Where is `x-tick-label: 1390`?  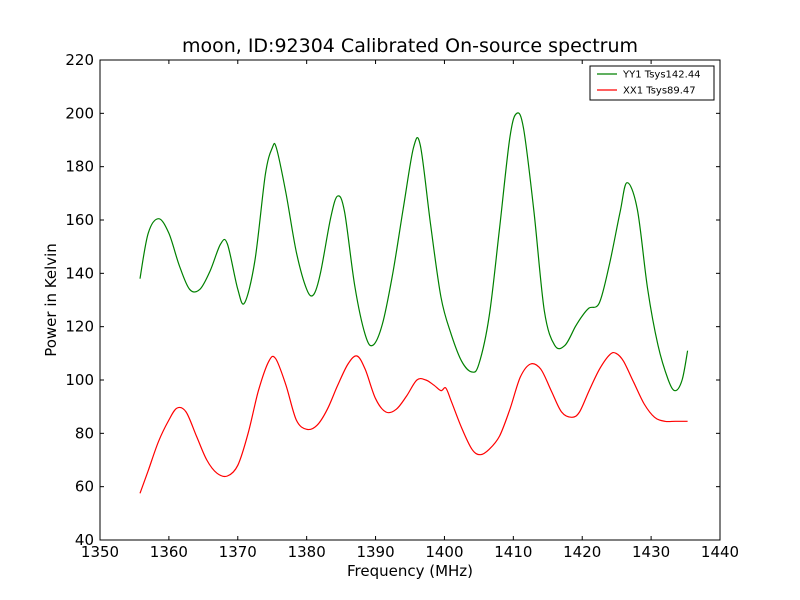
x-tick-label: 1390 is located at coordinates (375, 552).